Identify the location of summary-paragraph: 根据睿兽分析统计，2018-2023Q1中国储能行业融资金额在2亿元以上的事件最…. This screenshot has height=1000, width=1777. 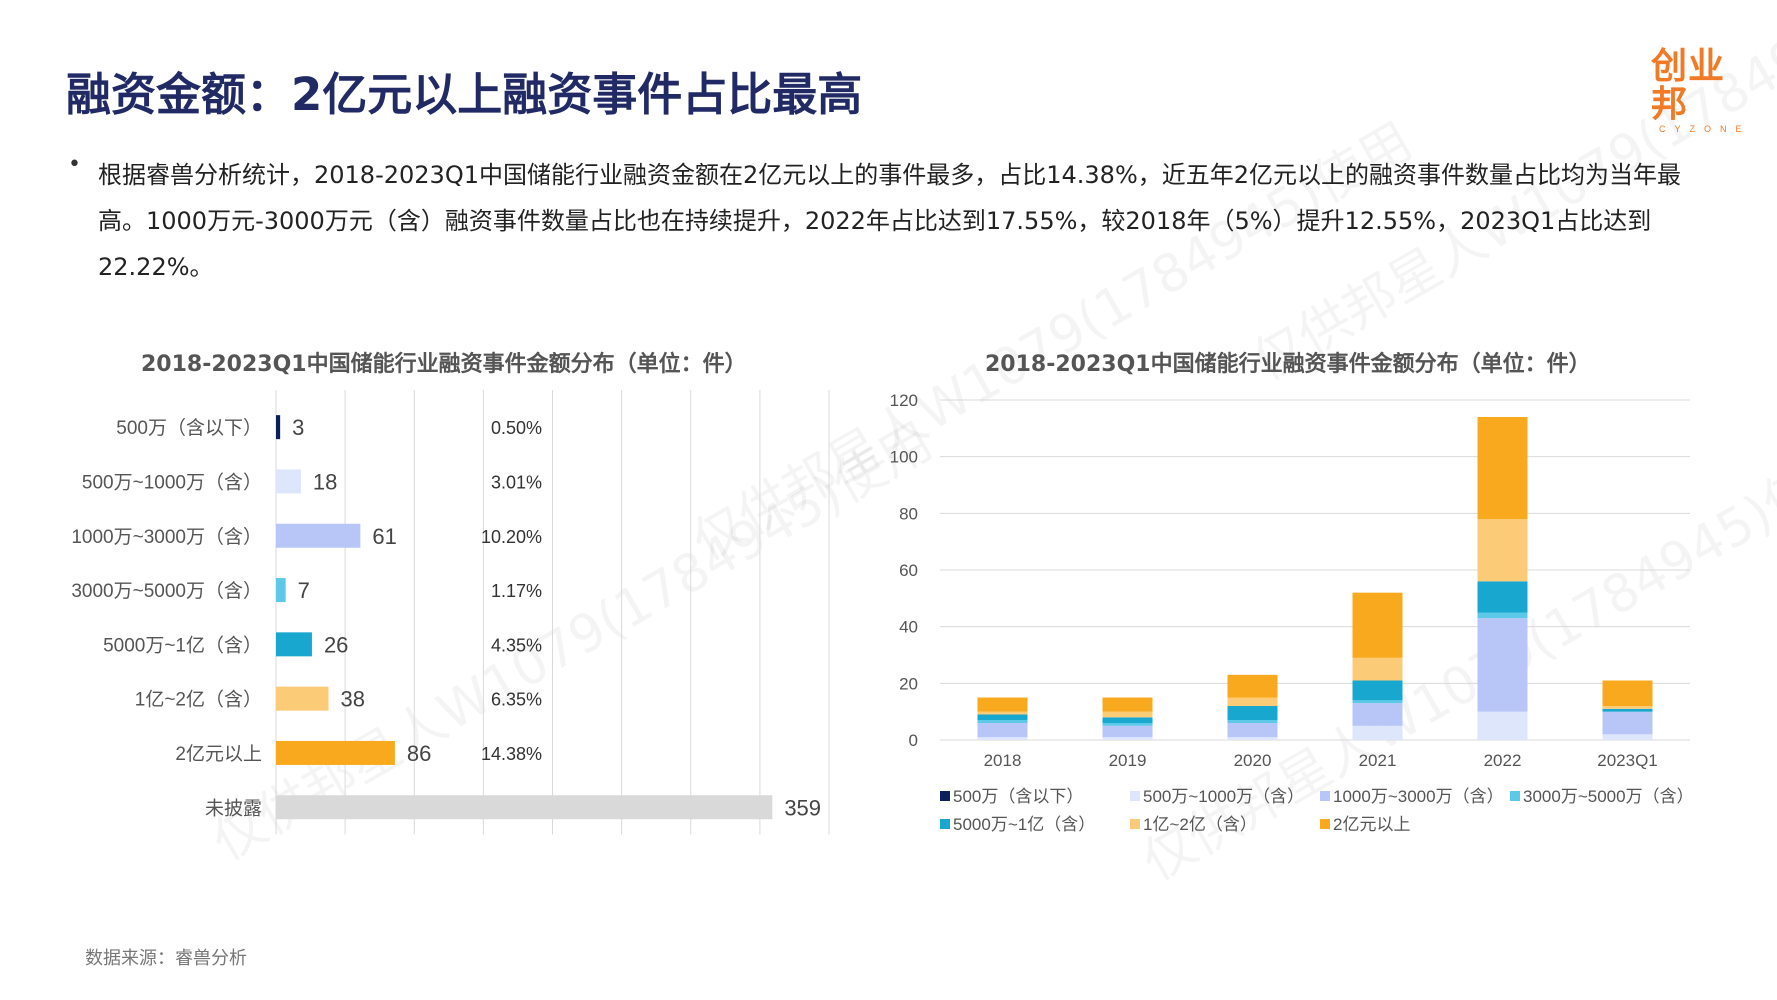
(890, 221).